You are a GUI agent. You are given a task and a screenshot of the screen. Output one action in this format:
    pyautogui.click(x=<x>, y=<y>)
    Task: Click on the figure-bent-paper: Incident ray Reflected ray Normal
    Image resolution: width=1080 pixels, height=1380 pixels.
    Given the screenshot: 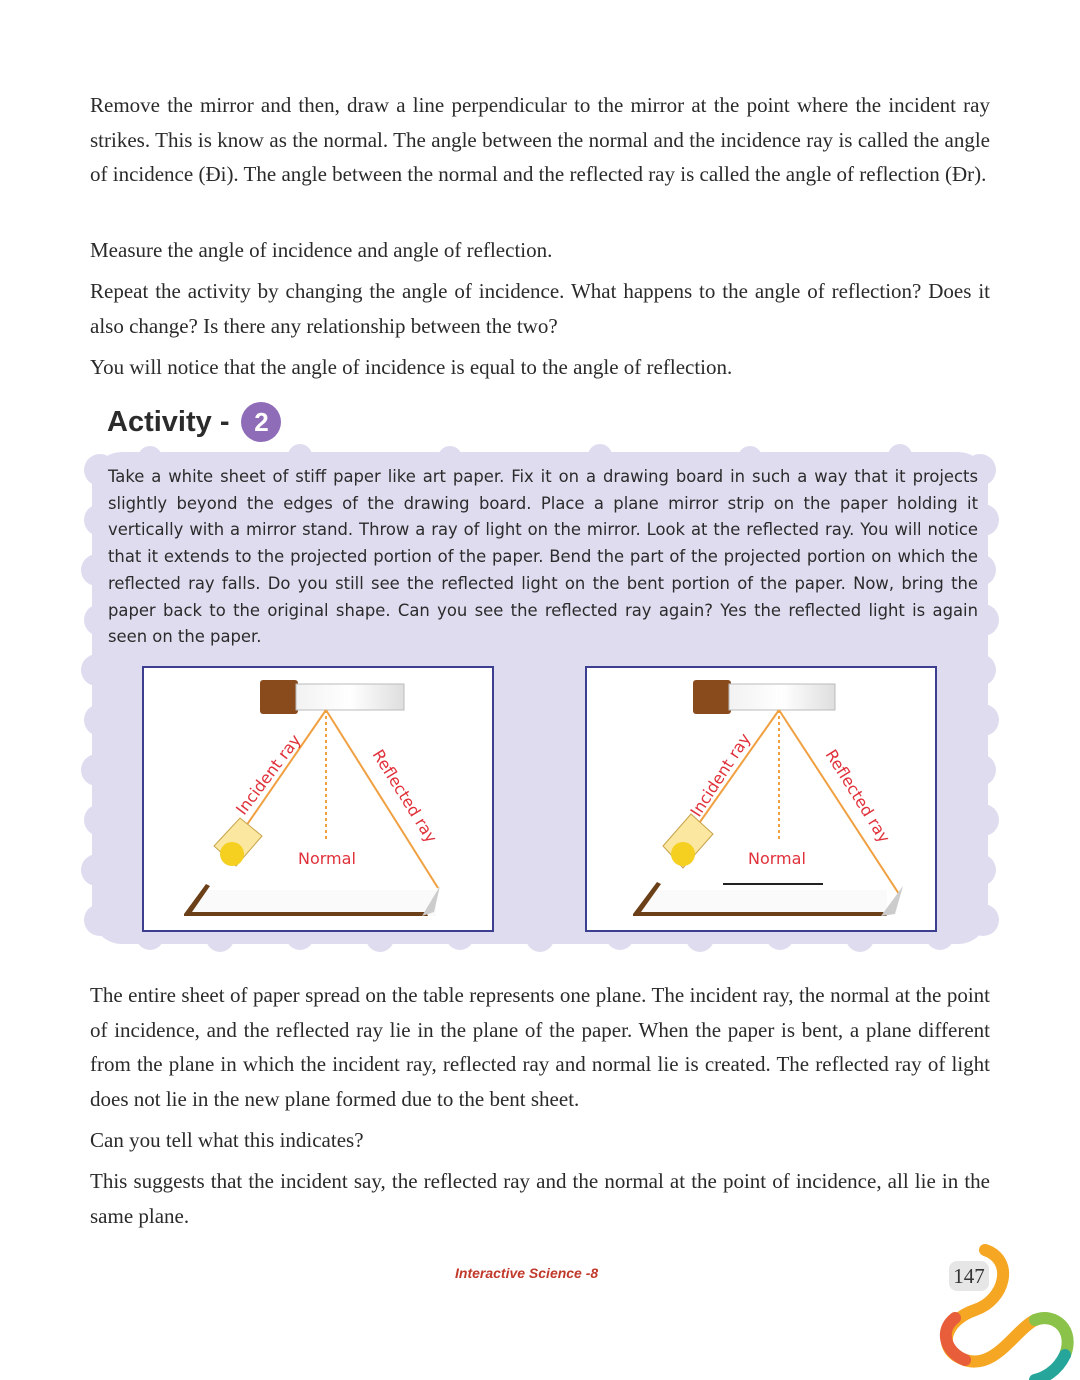 What is the action you would take?
    pyautogui.click(x=761, y=799)
    